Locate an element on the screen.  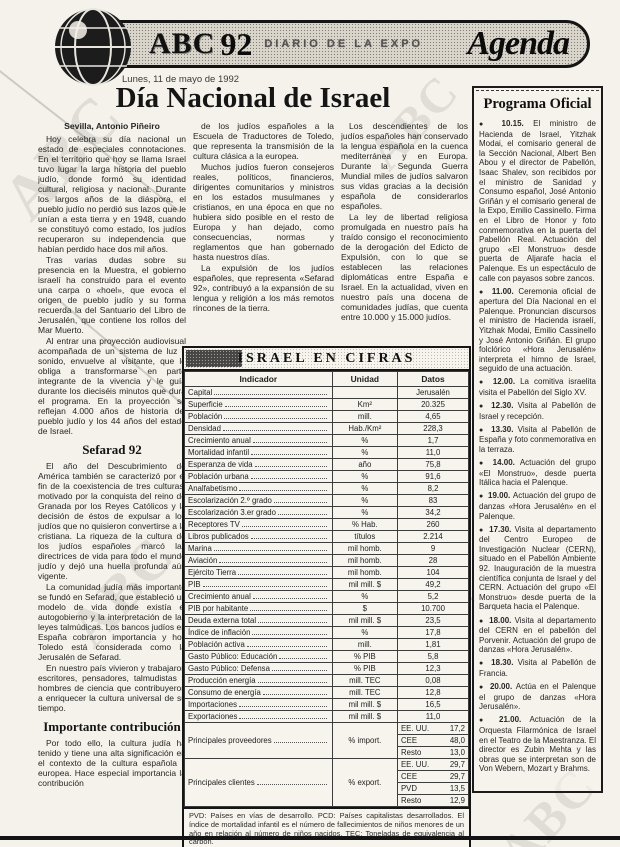
value-number: 12,9 is located at coordinates (457, 800).